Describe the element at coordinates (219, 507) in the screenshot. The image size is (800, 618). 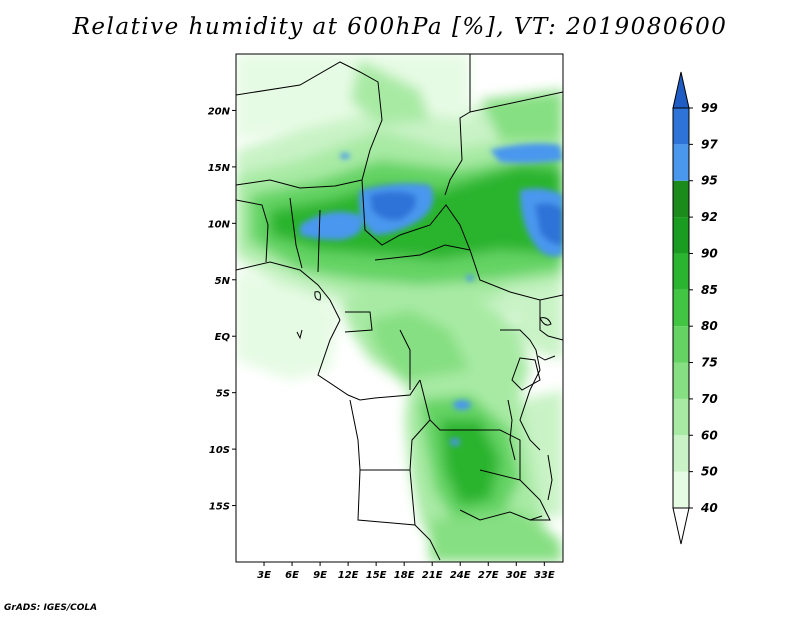
I see `lat-tick-label: 15S` at that location.